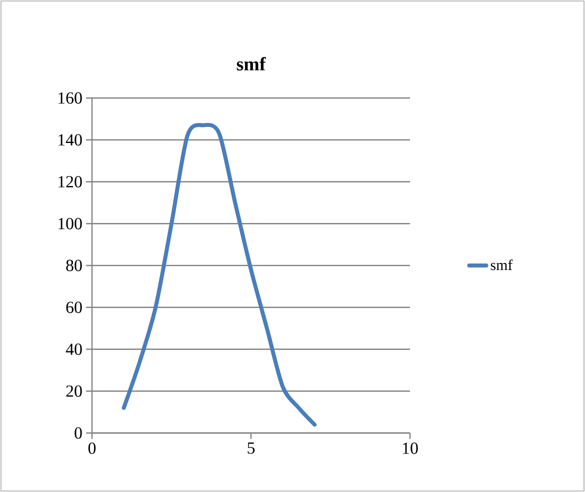 The height and width of the screenshot is (492, 585). I want to click on chart-title: smf, so click(251, 63).